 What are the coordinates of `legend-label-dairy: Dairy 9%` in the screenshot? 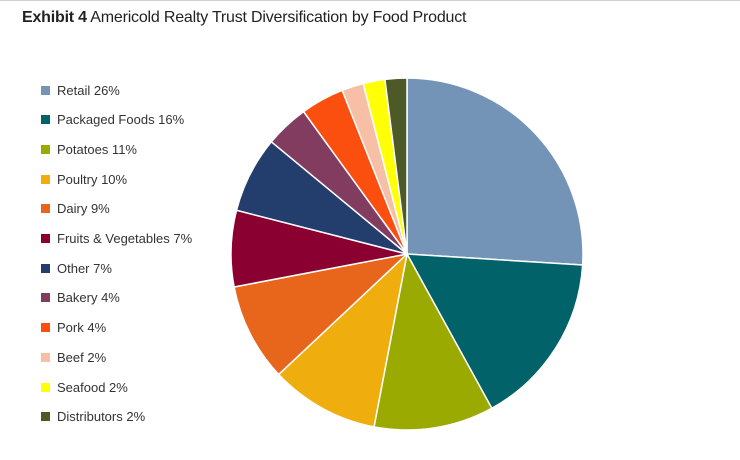 It's located at (83, 209).